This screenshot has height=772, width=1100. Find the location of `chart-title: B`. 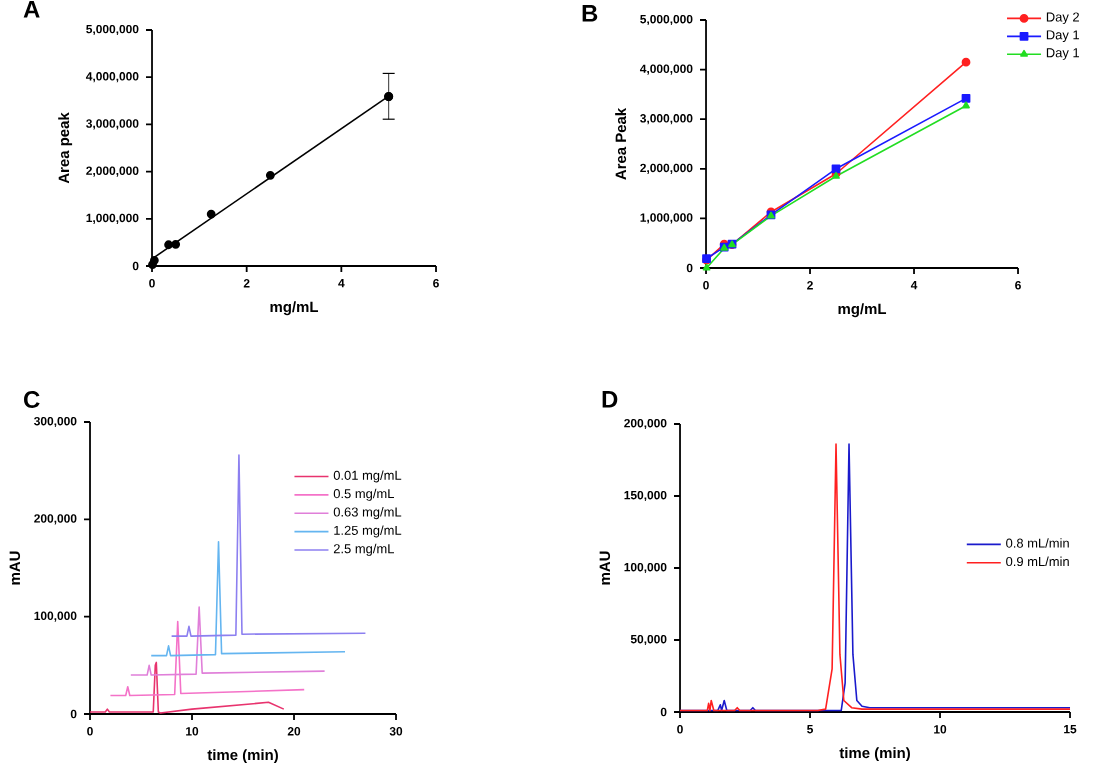

chart-title: B is located at coordinates (590, 13).